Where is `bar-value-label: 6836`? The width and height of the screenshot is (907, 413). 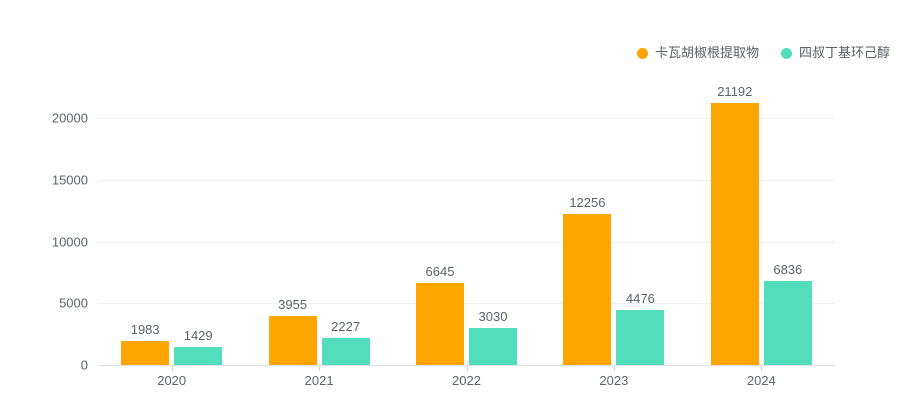 bar-value-label: 6836 is located at coordinates (788, 269).